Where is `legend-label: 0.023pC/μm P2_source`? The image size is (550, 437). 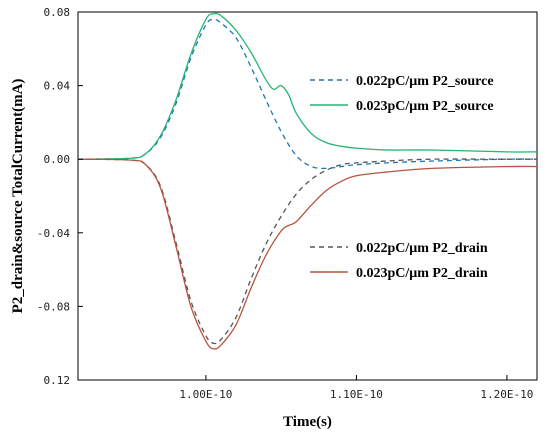 legend-label: 0.023pC/μm P2_source is located at coordinates (425, 106).